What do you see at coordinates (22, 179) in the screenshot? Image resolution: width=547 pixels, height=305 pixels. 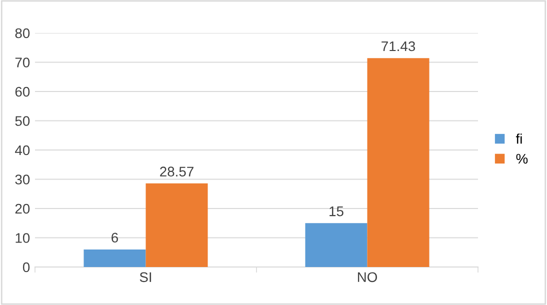 I see `y-tick-label: 30` at bounding box center [22, 179].